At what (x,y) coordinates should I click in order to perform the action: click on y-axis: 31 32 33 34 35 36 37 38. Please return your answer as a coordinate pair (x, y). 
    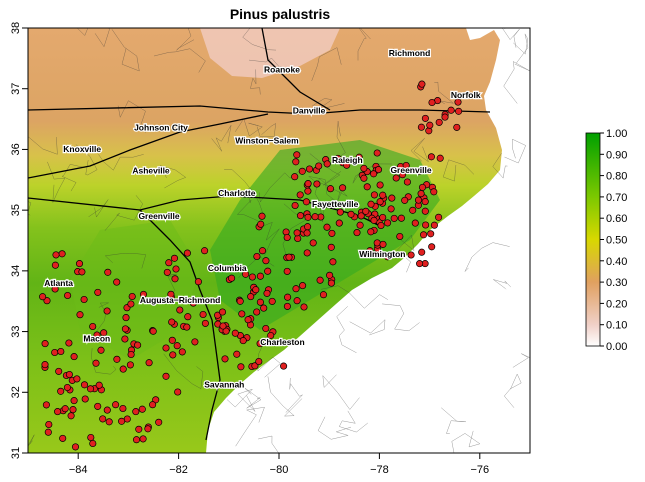
    Looking at the image, I should click on (19, 240).